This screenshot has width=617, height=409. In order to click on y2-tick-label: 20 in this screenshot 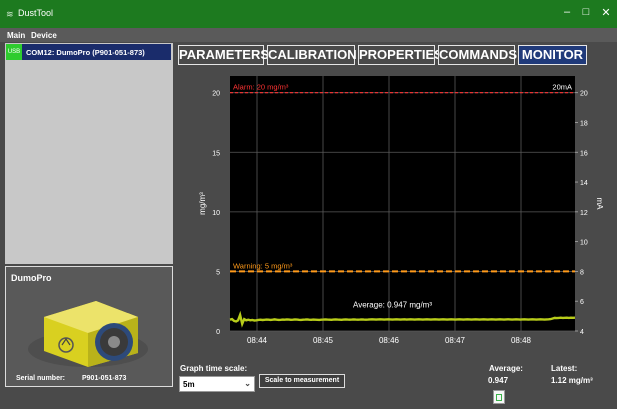, I will do `click(584, 94)`.